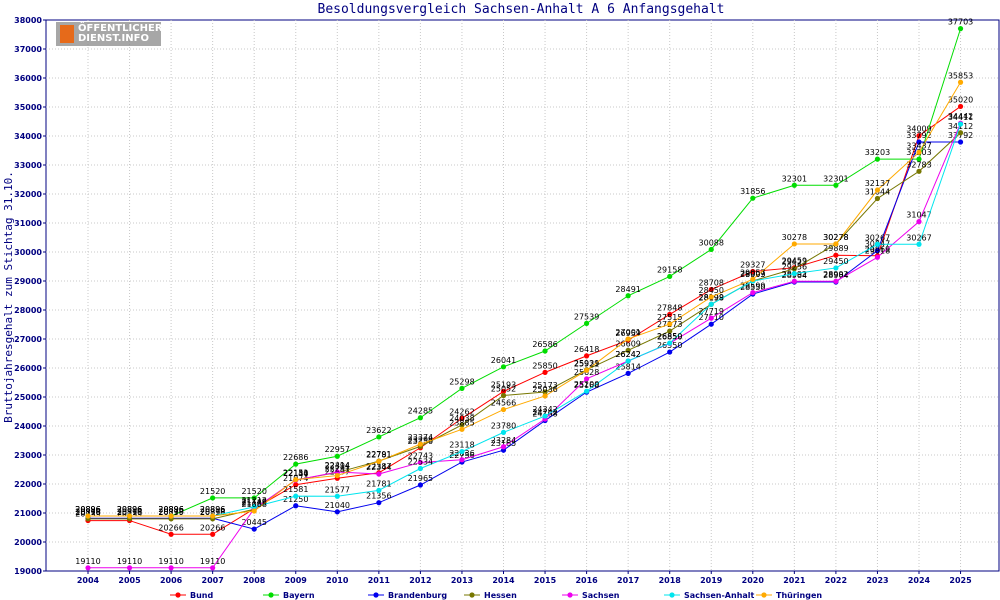  What do you see at coordinates (28, 368) in the screenshot?
I see `y-tick-label: 26000` at bounding box center [28, 368].